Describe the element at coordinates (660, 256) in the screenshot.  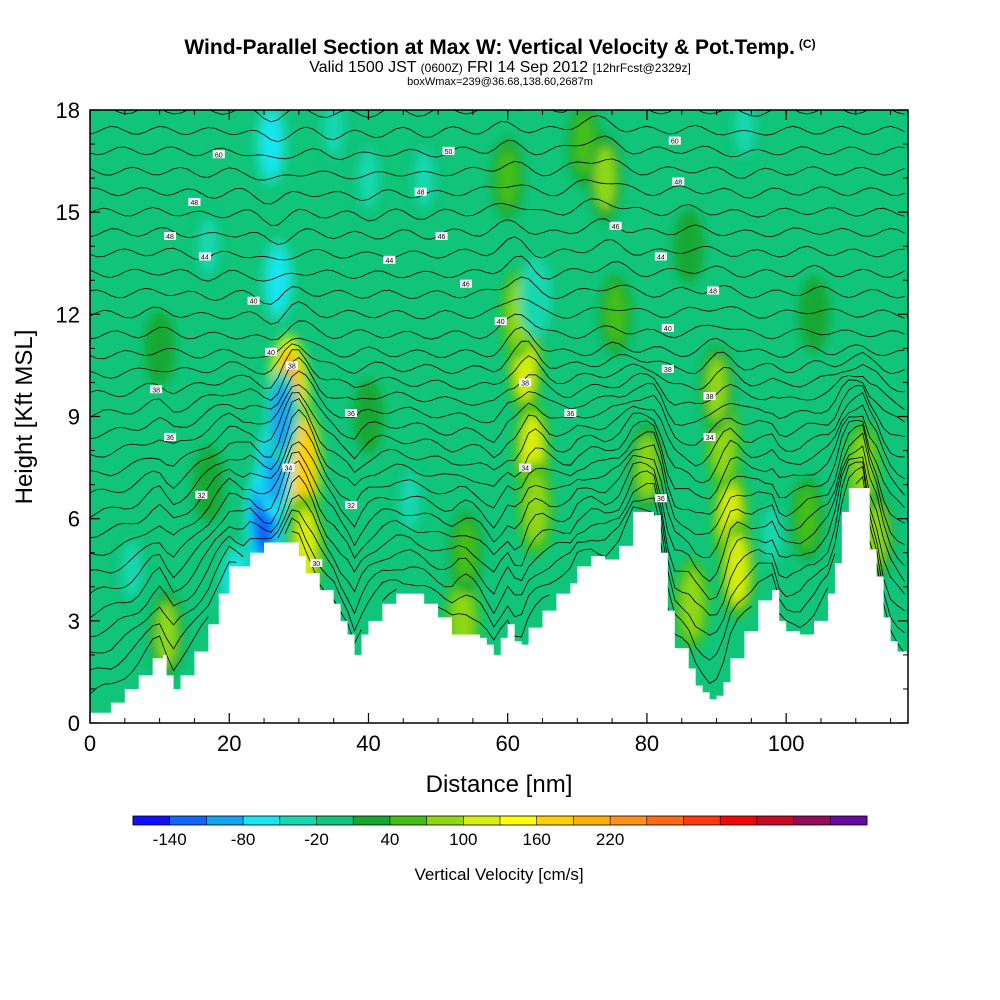
I see `theta-contour-label: 44` at that location.